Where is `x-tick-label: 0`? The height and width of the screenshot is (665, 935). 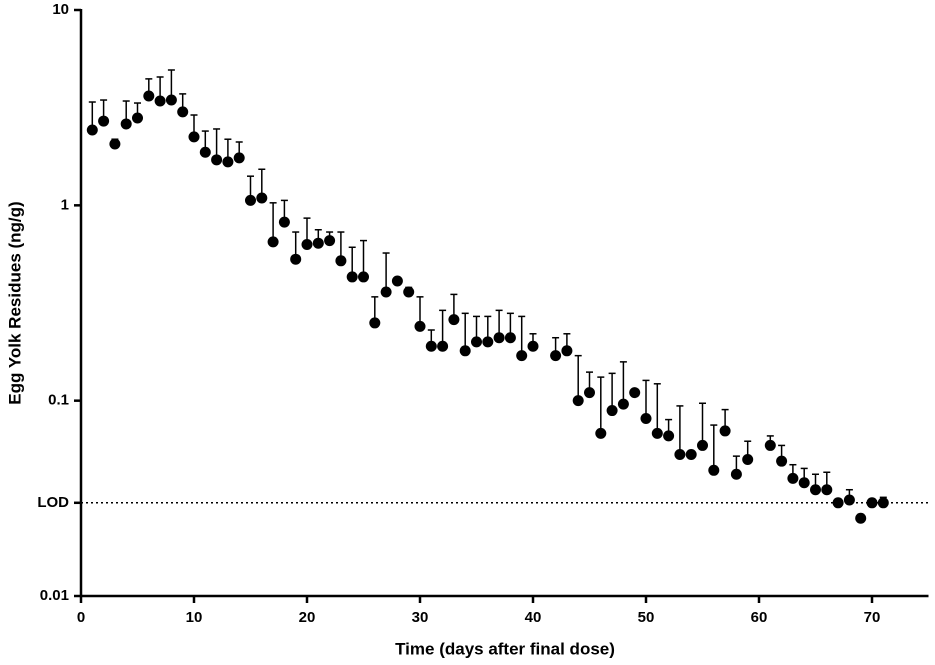
x-tick-label: 0 is located at coordinates (81, 617).